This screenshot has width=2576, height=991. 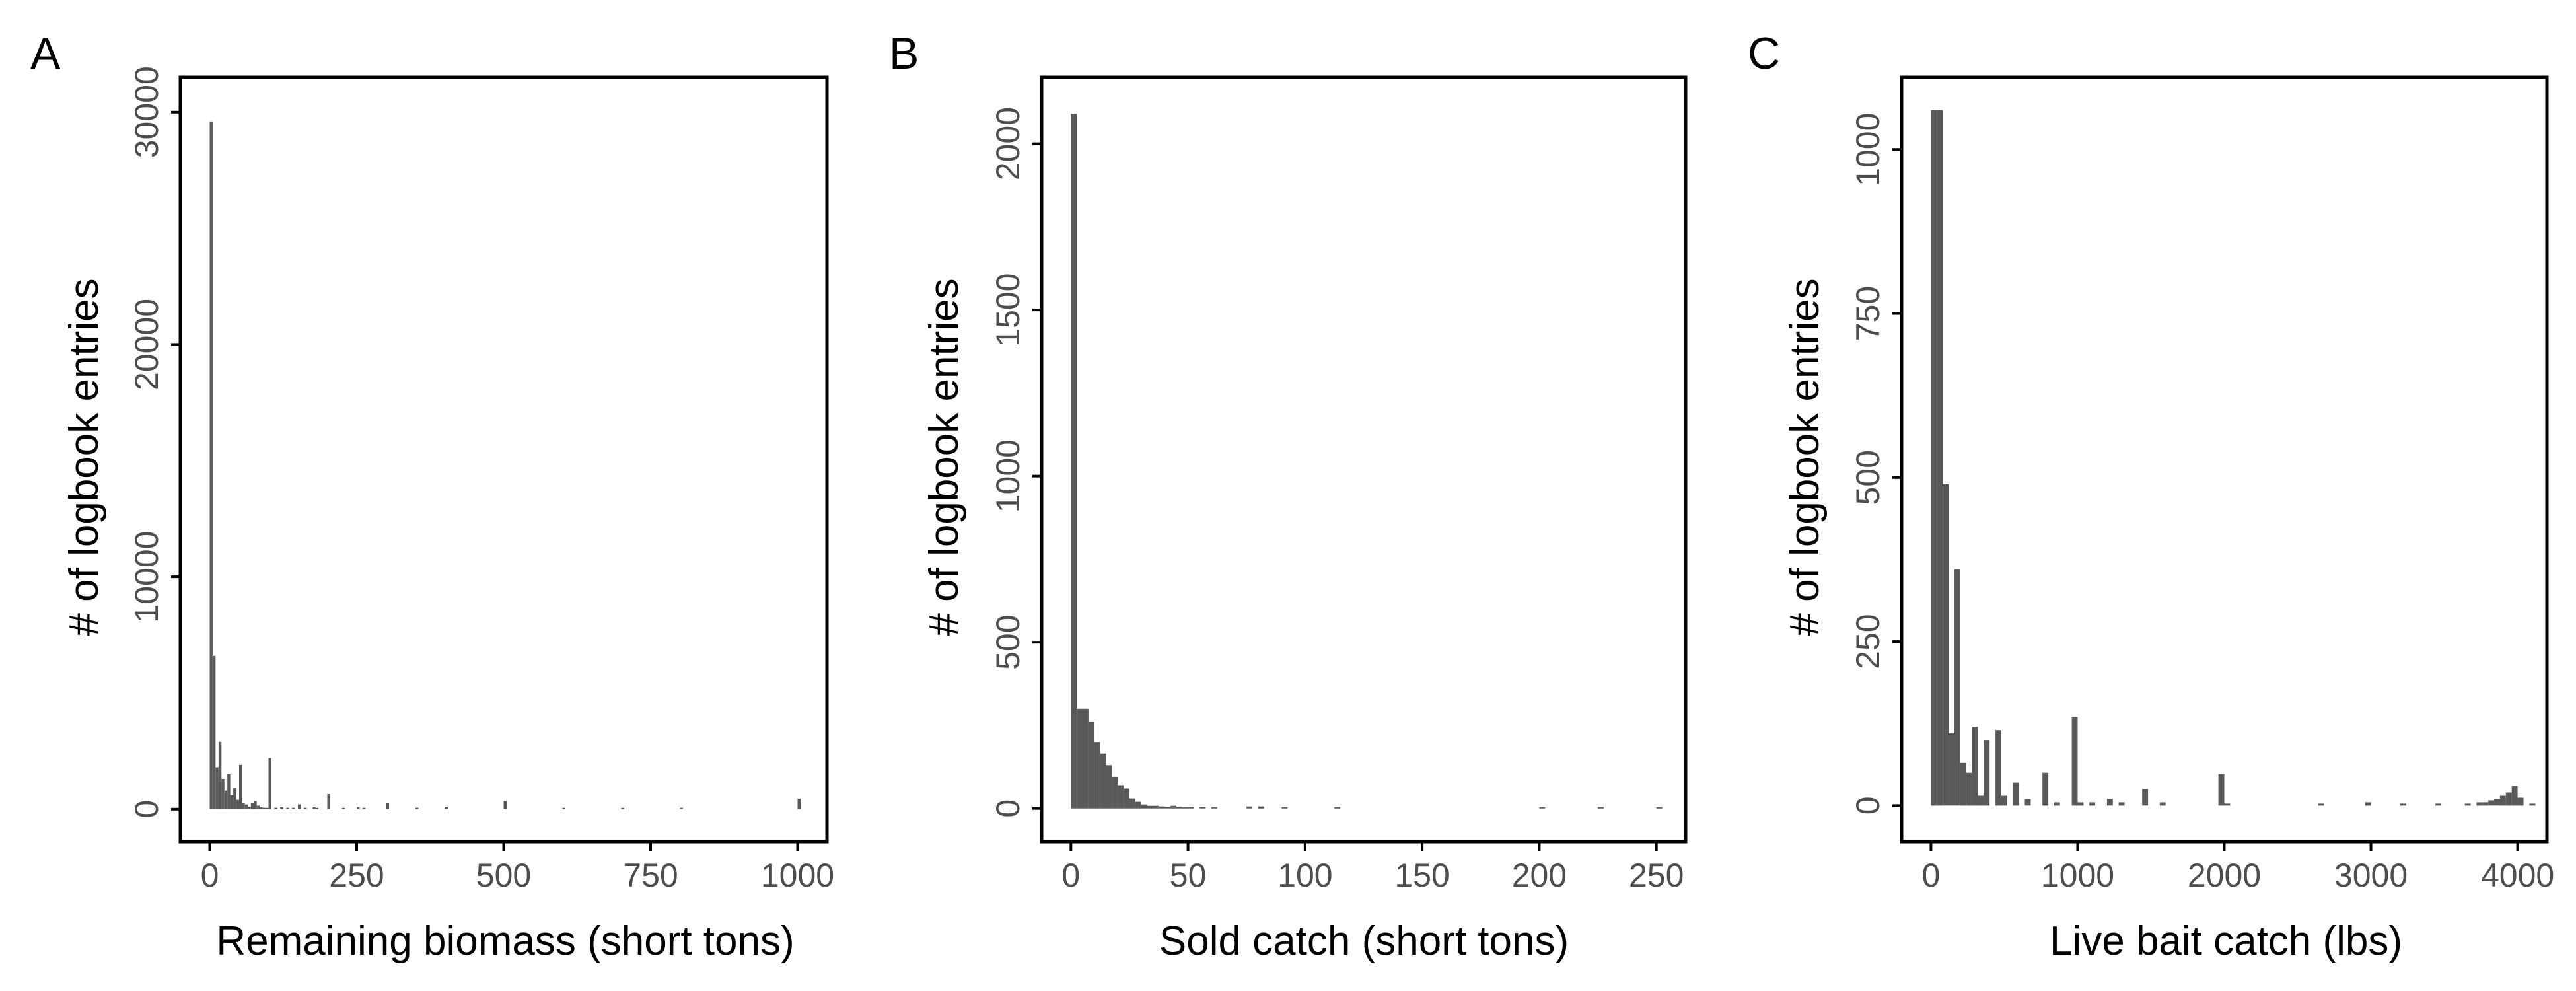 I want to click on panel-c-x-tick-label-0: 0, so click(x=1931, y=875).